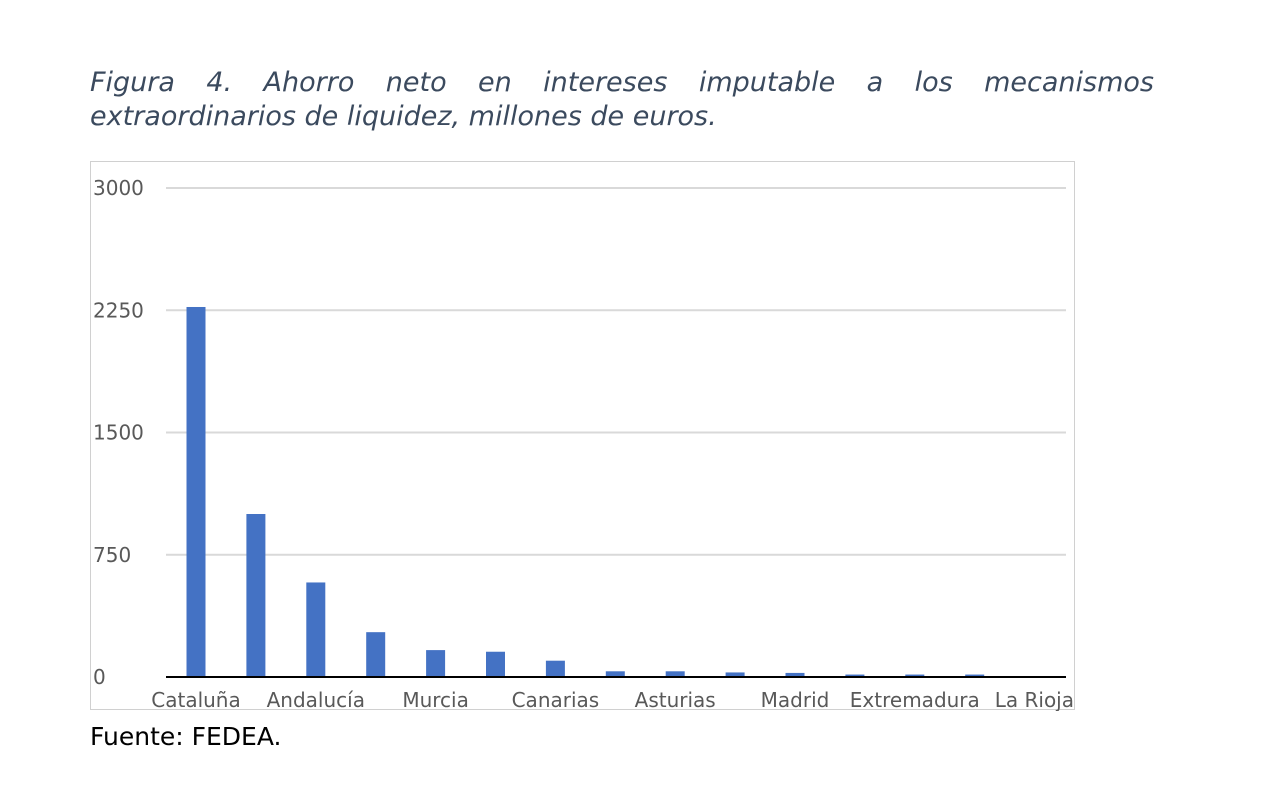 This screenshot has height=792, width=1284. What do you see at coordinates (915, 699) in the screenshot?
I see `x-tick-label: Extremadura` at bounding box center [915, 699].